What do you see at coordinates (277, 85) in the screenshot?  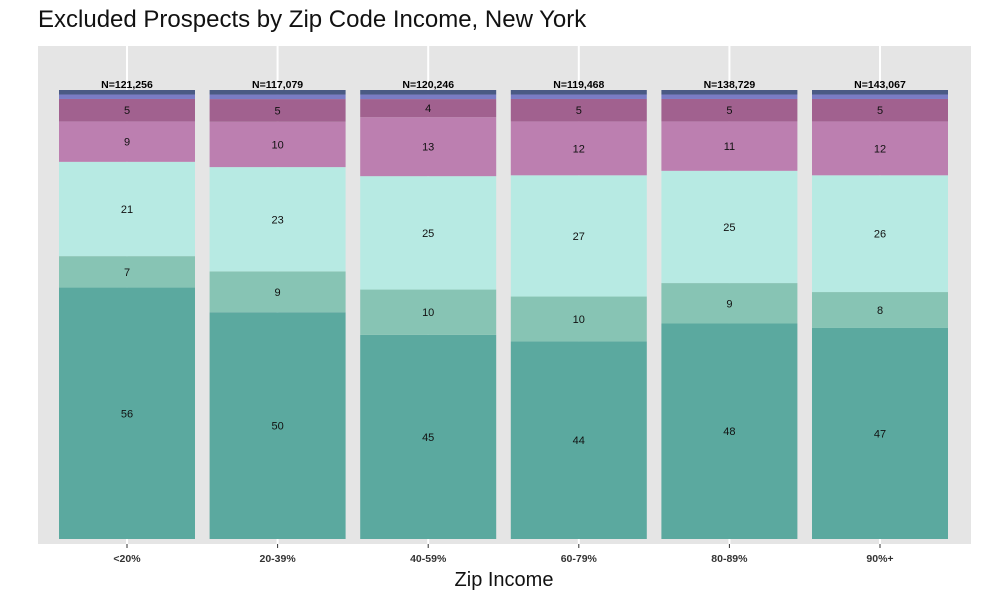 I see `total-count-label: N=117,079` at bounding box center [277, 85].